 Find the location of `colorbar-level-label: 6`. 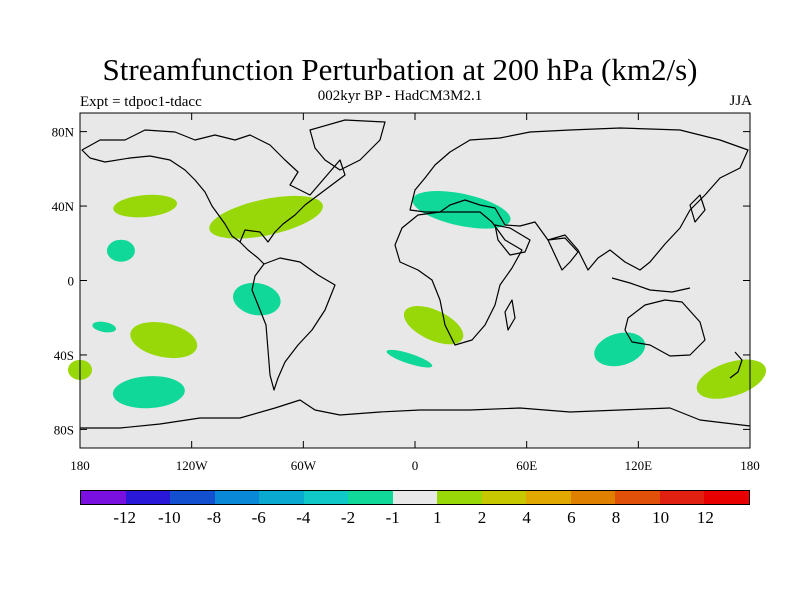

colorbar-level-label: 6 is located at coordinates (571, 517).